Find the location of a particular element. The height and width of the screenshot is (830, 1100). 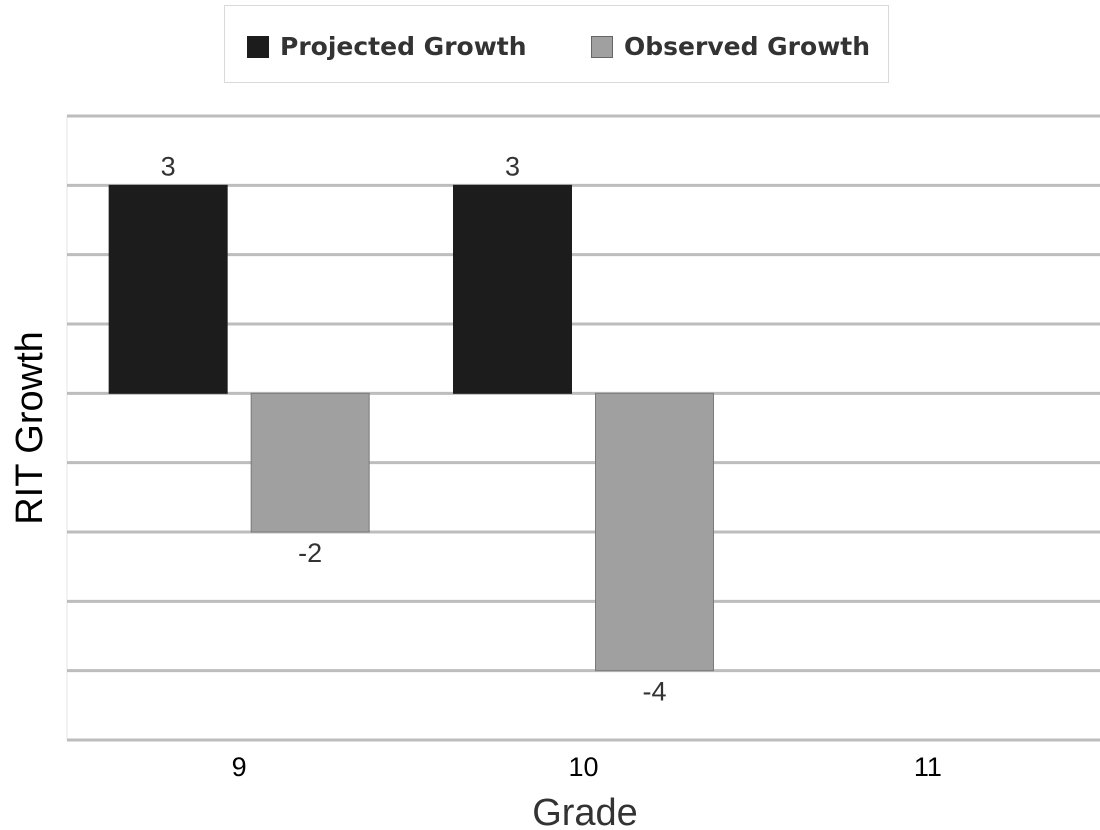

legend-swatch-projected-growth is located at coordinates (258, 46).